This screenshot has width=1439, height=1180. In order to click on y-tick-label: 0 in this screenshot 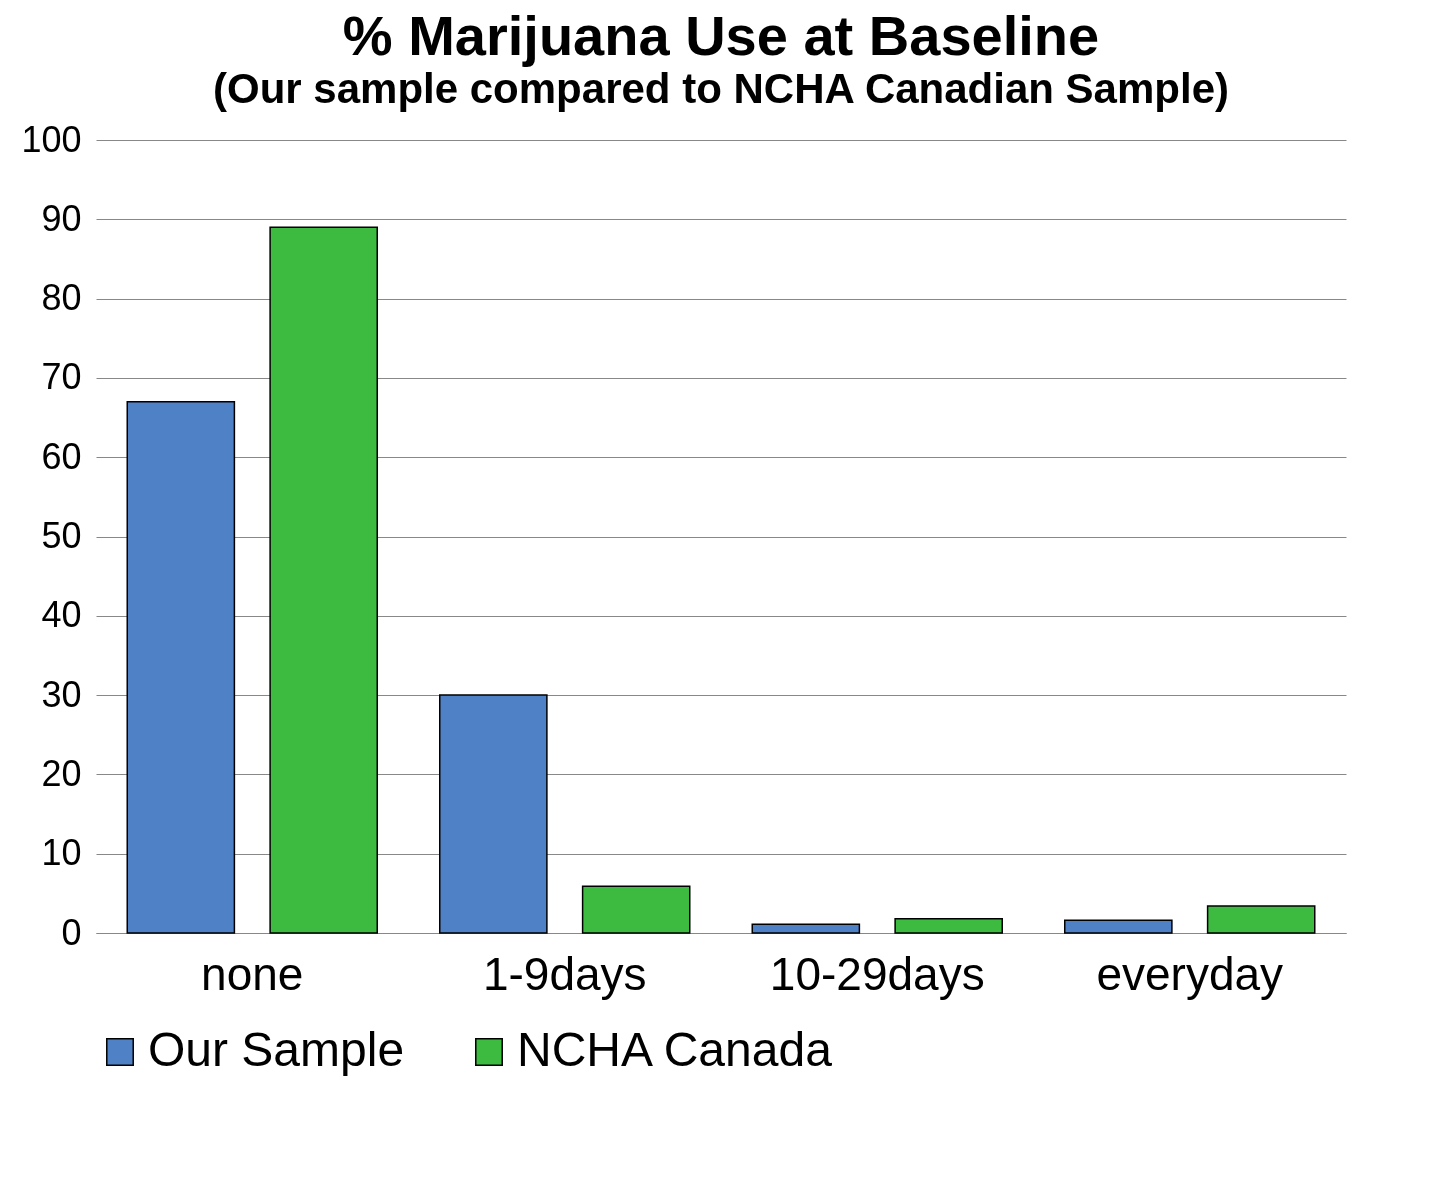, I will do `click(71, 932)`.